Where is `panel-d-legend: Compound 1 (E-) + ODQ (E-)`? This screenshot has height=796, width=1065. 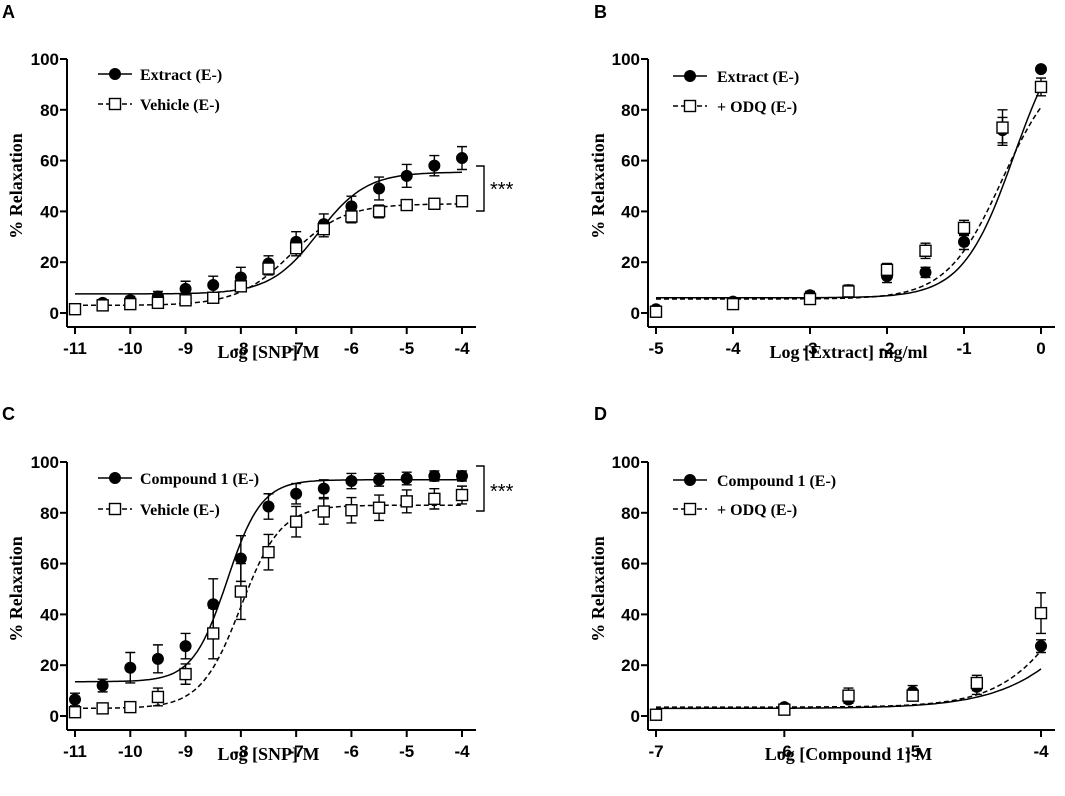
panel-d-legend: Compound 1 (E-) + ODQ (E-) is located at coordinates (754, 496).